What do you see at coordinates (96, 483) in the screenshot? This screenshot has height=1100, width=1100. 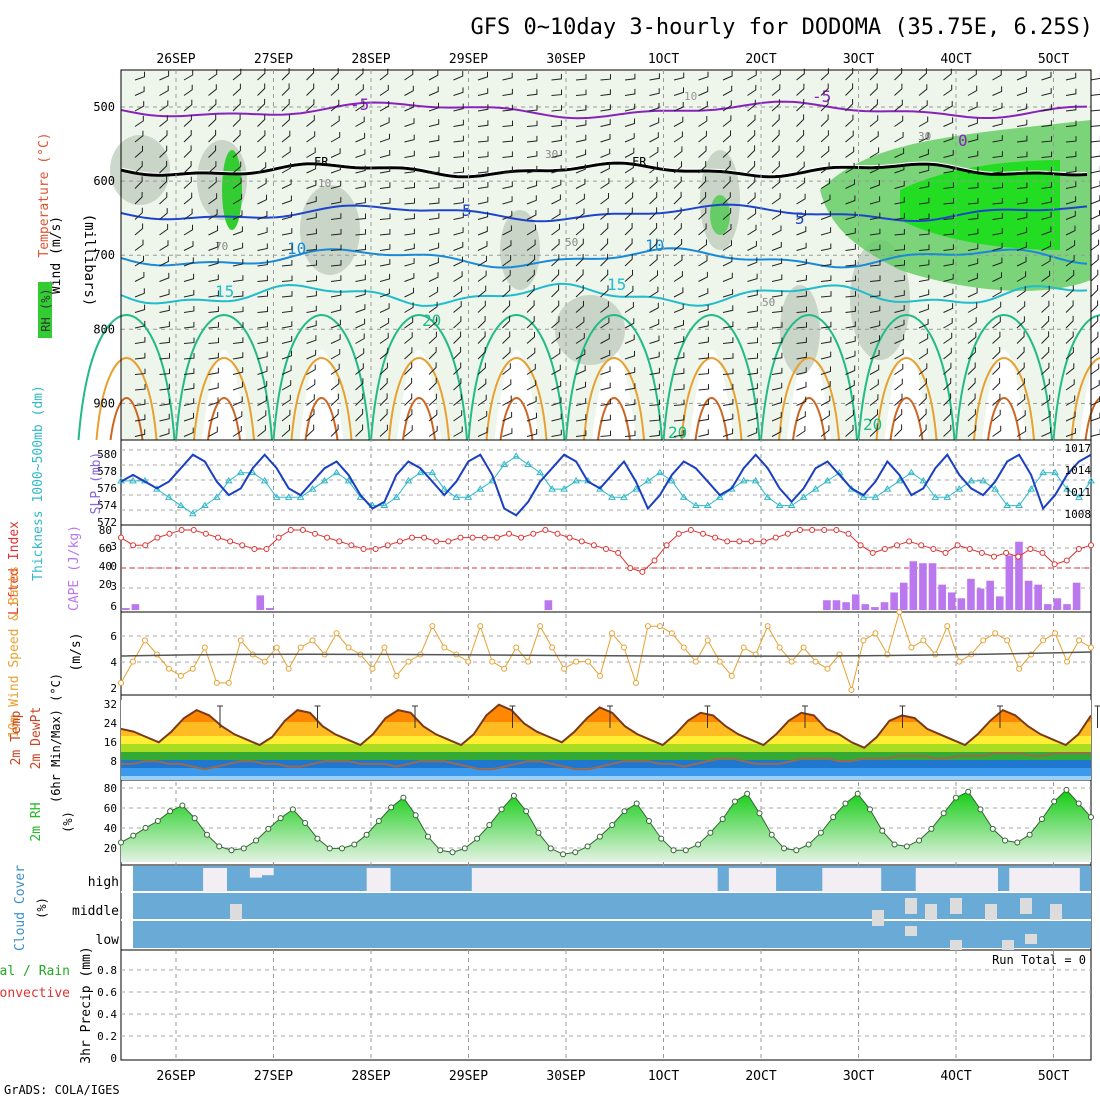 I see `slp-label: SLP (mb)` at bounding box center [96, 483].